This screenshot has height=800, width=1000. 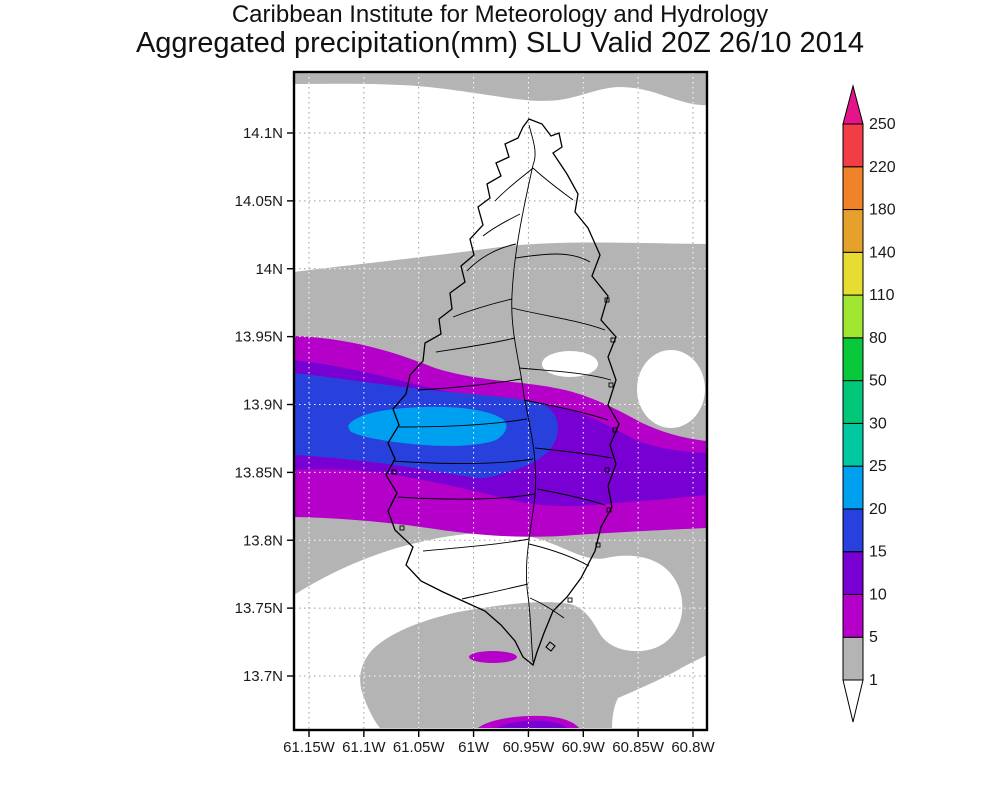 What do you see at coordinates (693, 747) in the screenshot?
I see `x-tick-label: 60.8W` at bounding box center [693, 747].